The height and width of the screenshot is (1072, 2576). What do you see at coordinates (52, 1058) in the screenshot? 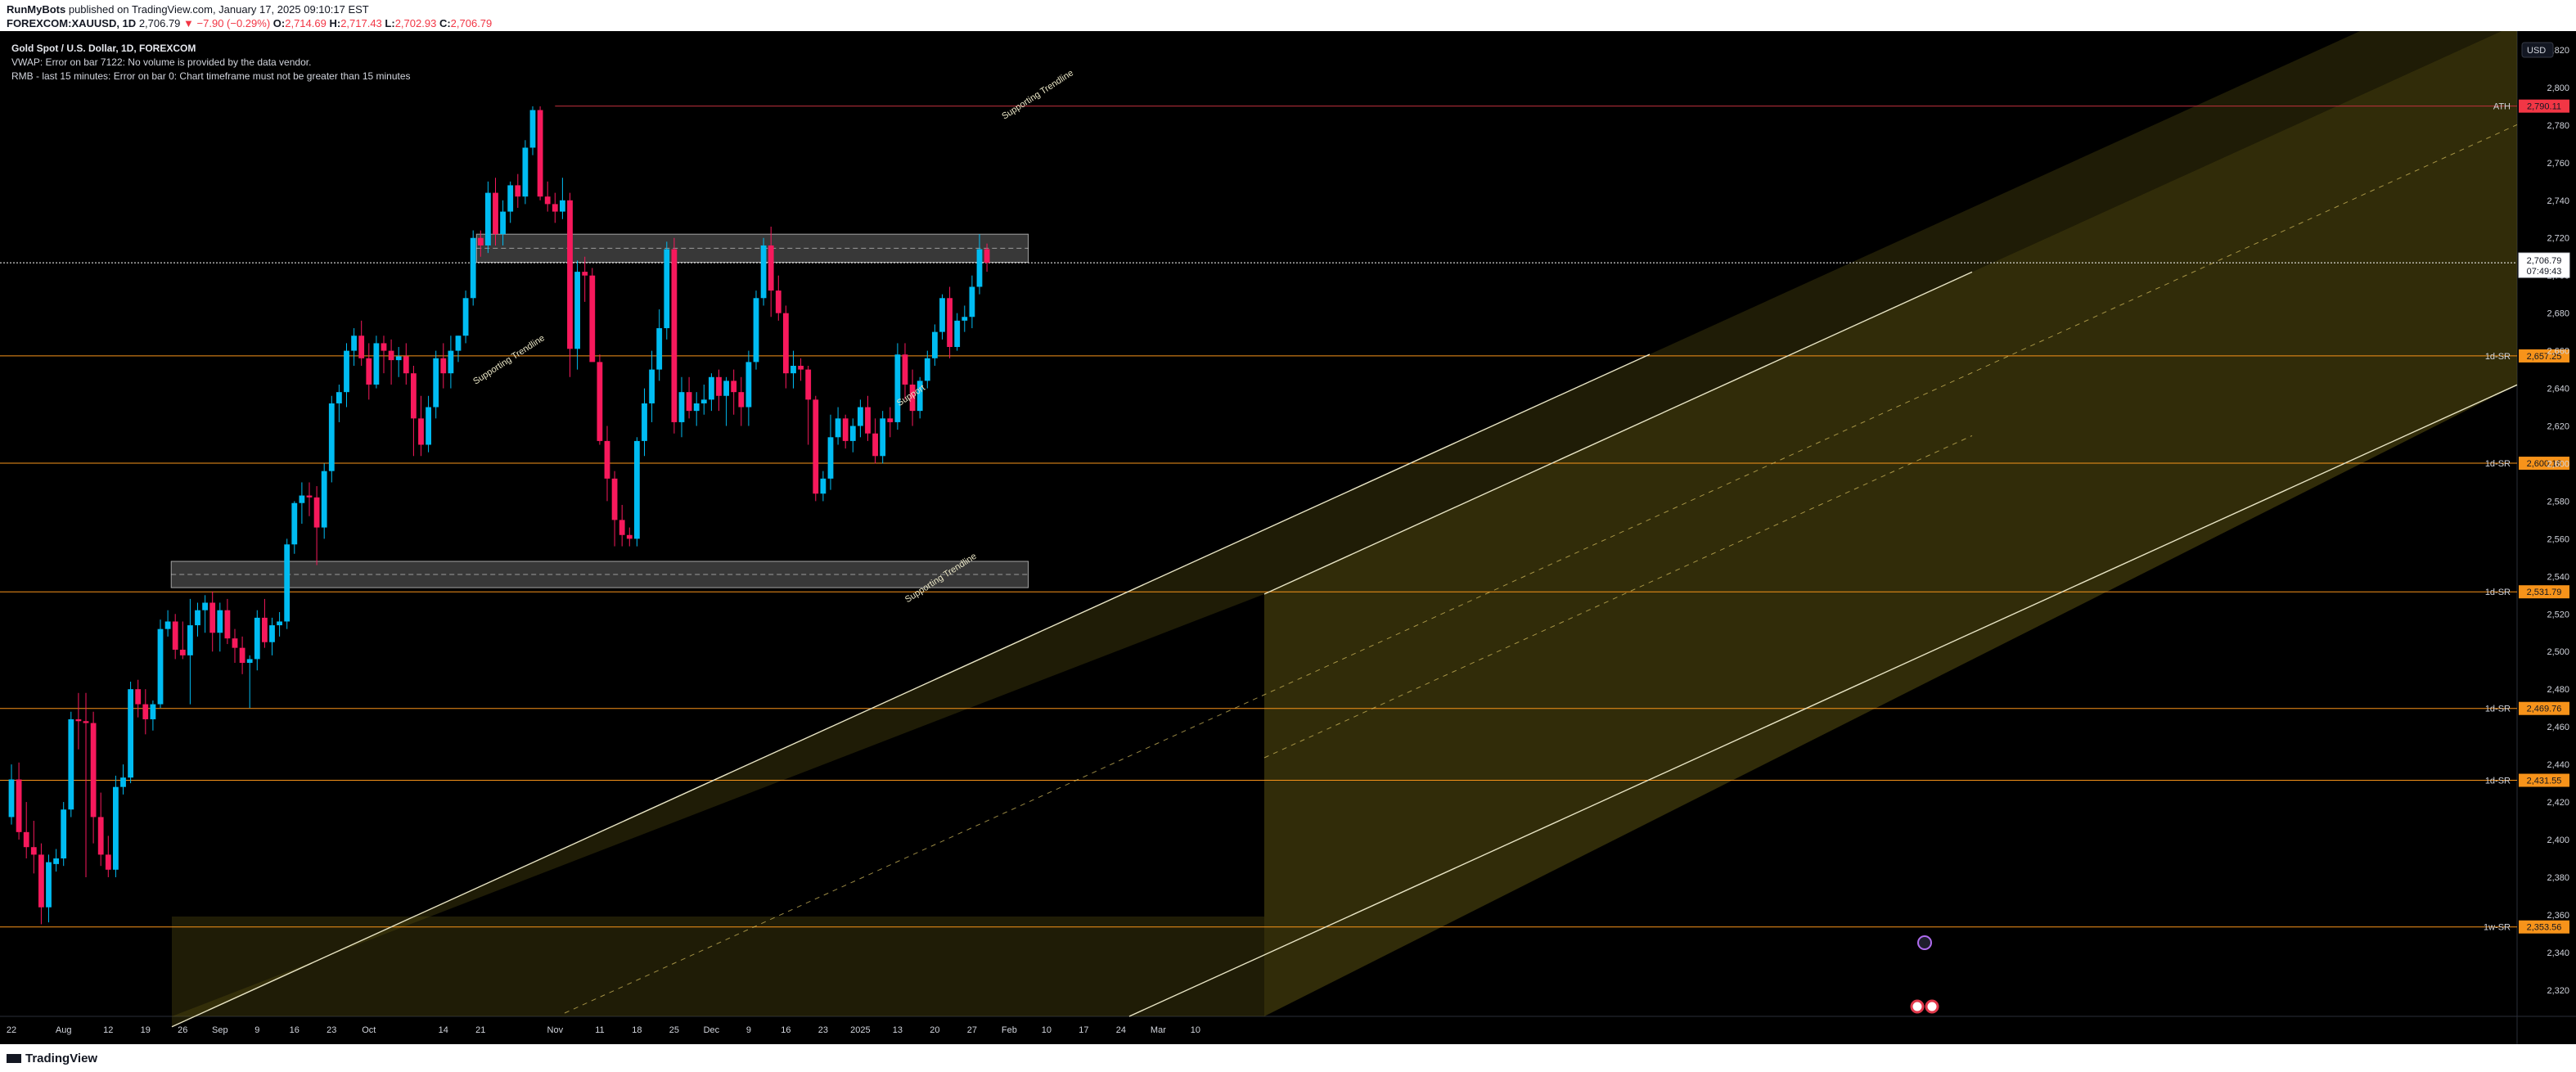
I see `tradingview-logo: TradingView` at bounding box center [52, 1058].